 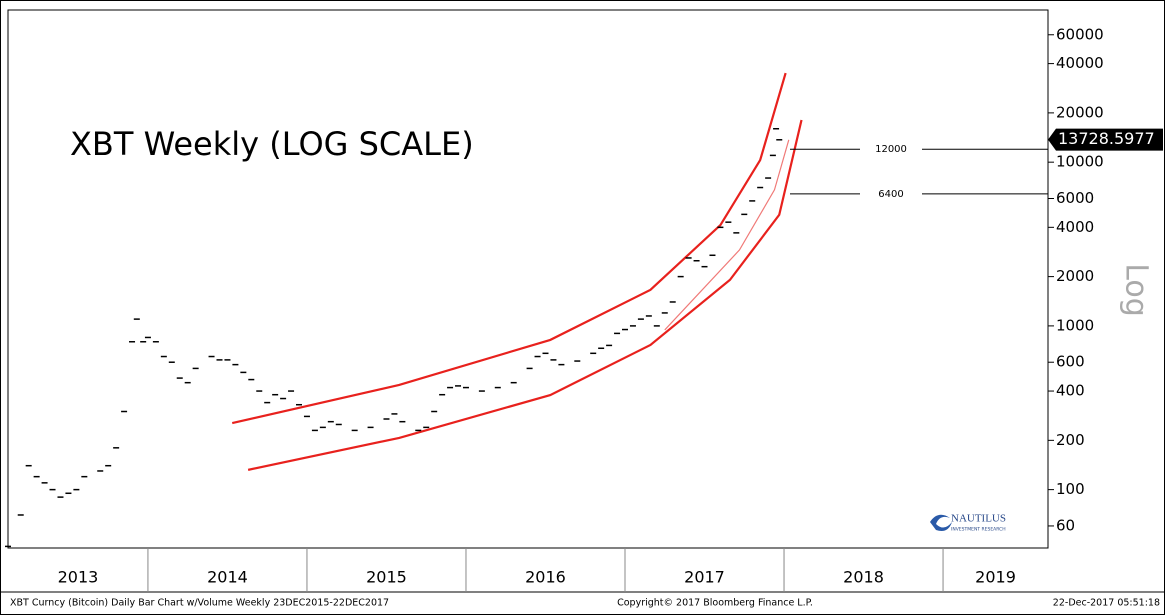 What do you see at coordinates (995, 577) in the screenshot?
I see `x-tick-label: 2019` at bounding box center [995, 577].